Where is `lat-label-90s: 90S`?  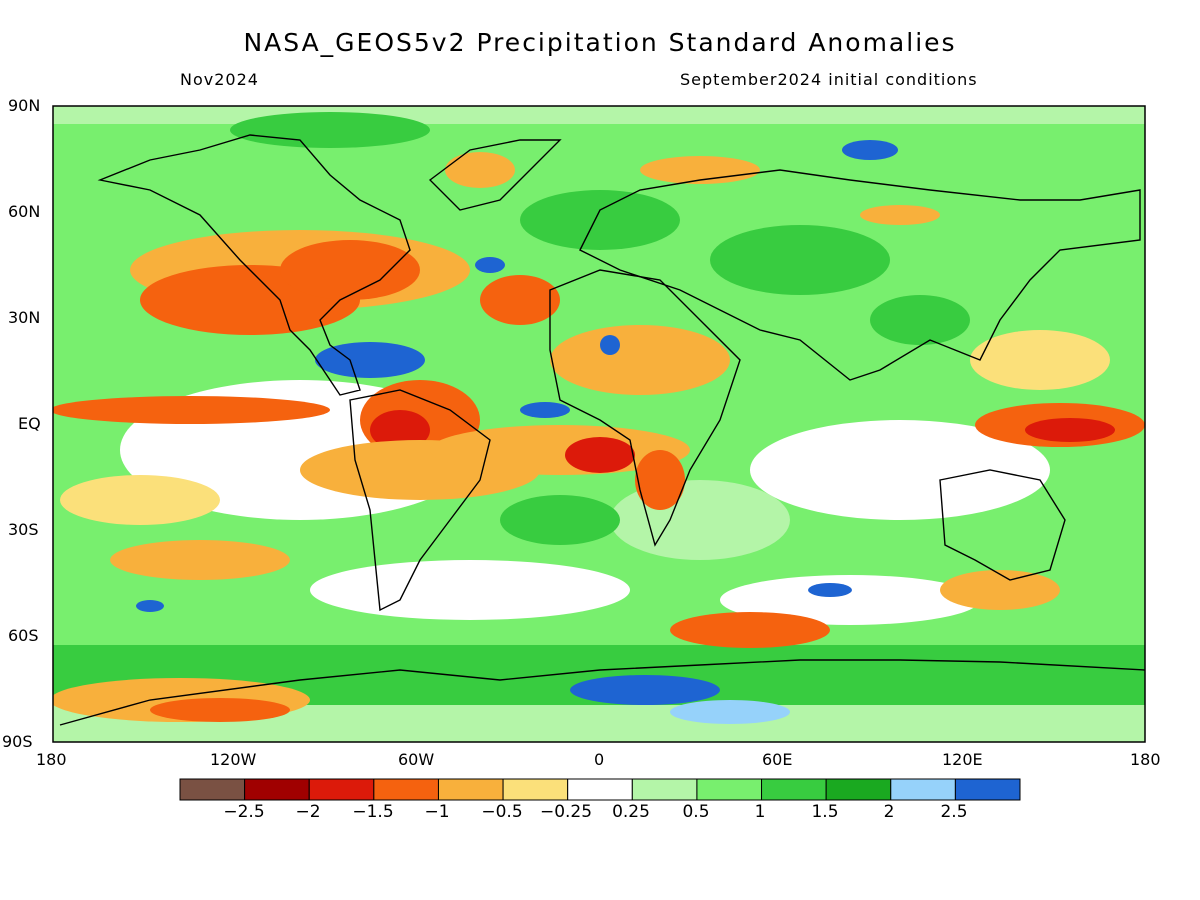
lat-label-90s: 90S is located at coordinates (17, 741).